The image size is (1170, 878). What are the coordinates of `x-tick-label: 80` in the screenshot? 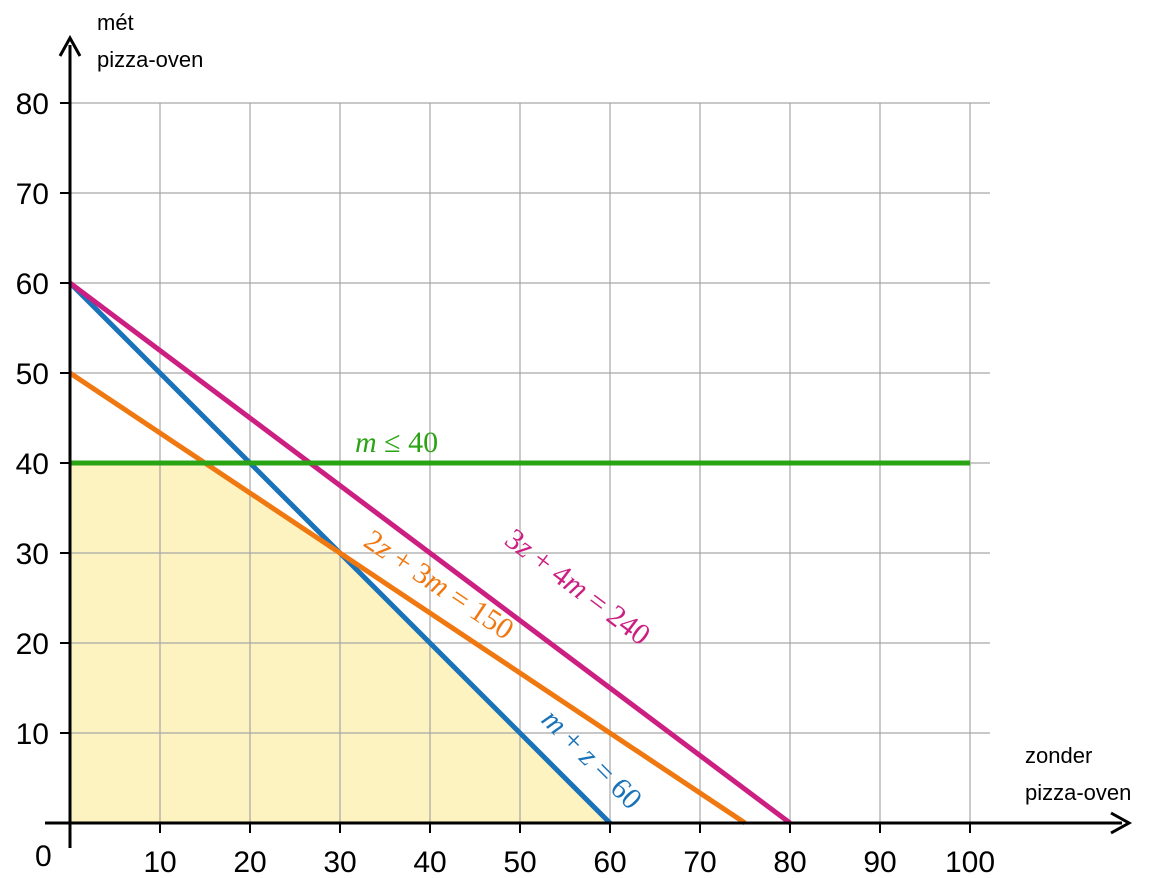 It's located at (789, 862).